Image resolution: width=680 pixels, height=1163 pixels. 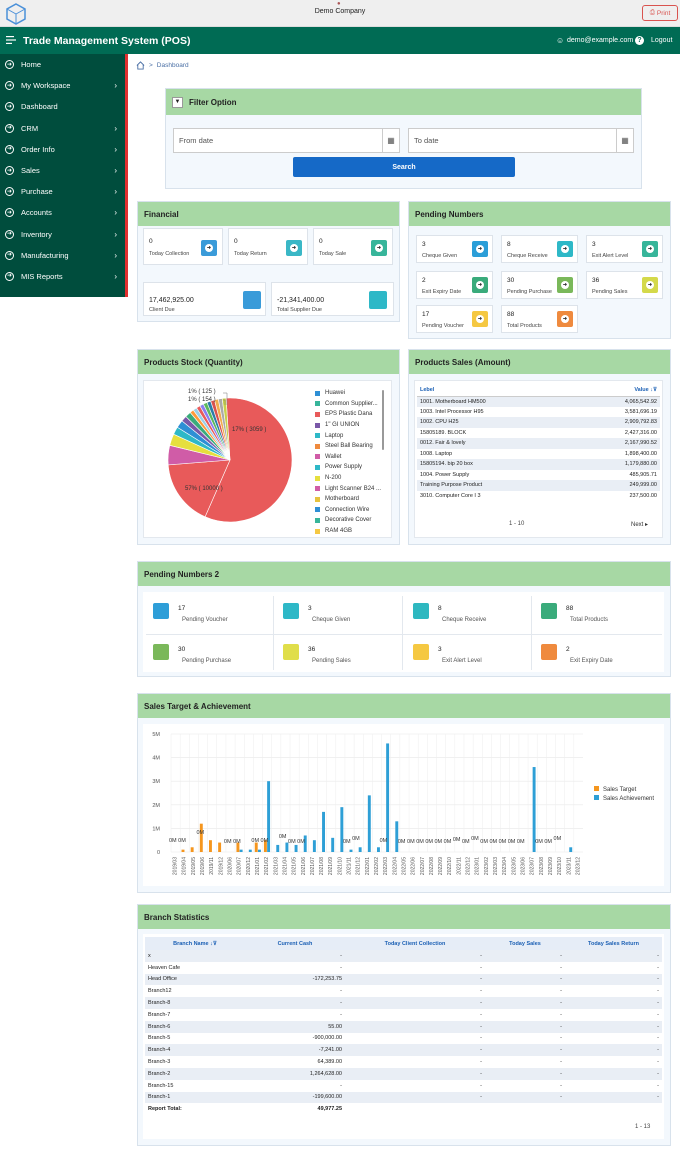 I want to click on table-row: Branch-2 1,264,628.00 - - -, so click(x=403, y=1073).